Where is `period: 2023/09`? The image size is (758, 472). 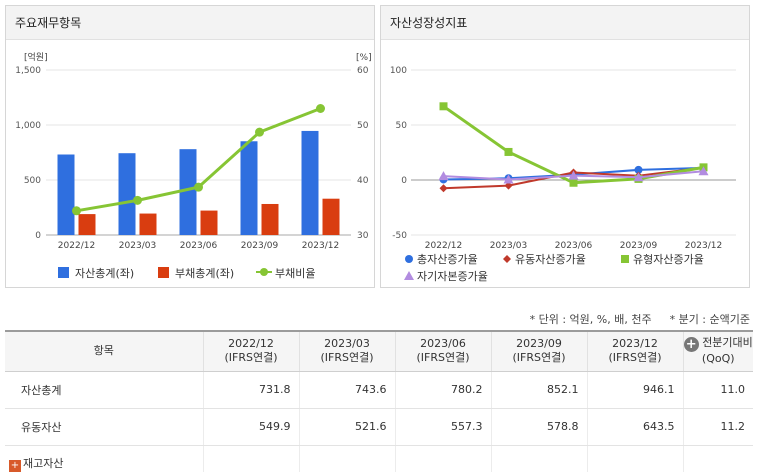
period: 2023/09 is located at coordinates (539, 344).